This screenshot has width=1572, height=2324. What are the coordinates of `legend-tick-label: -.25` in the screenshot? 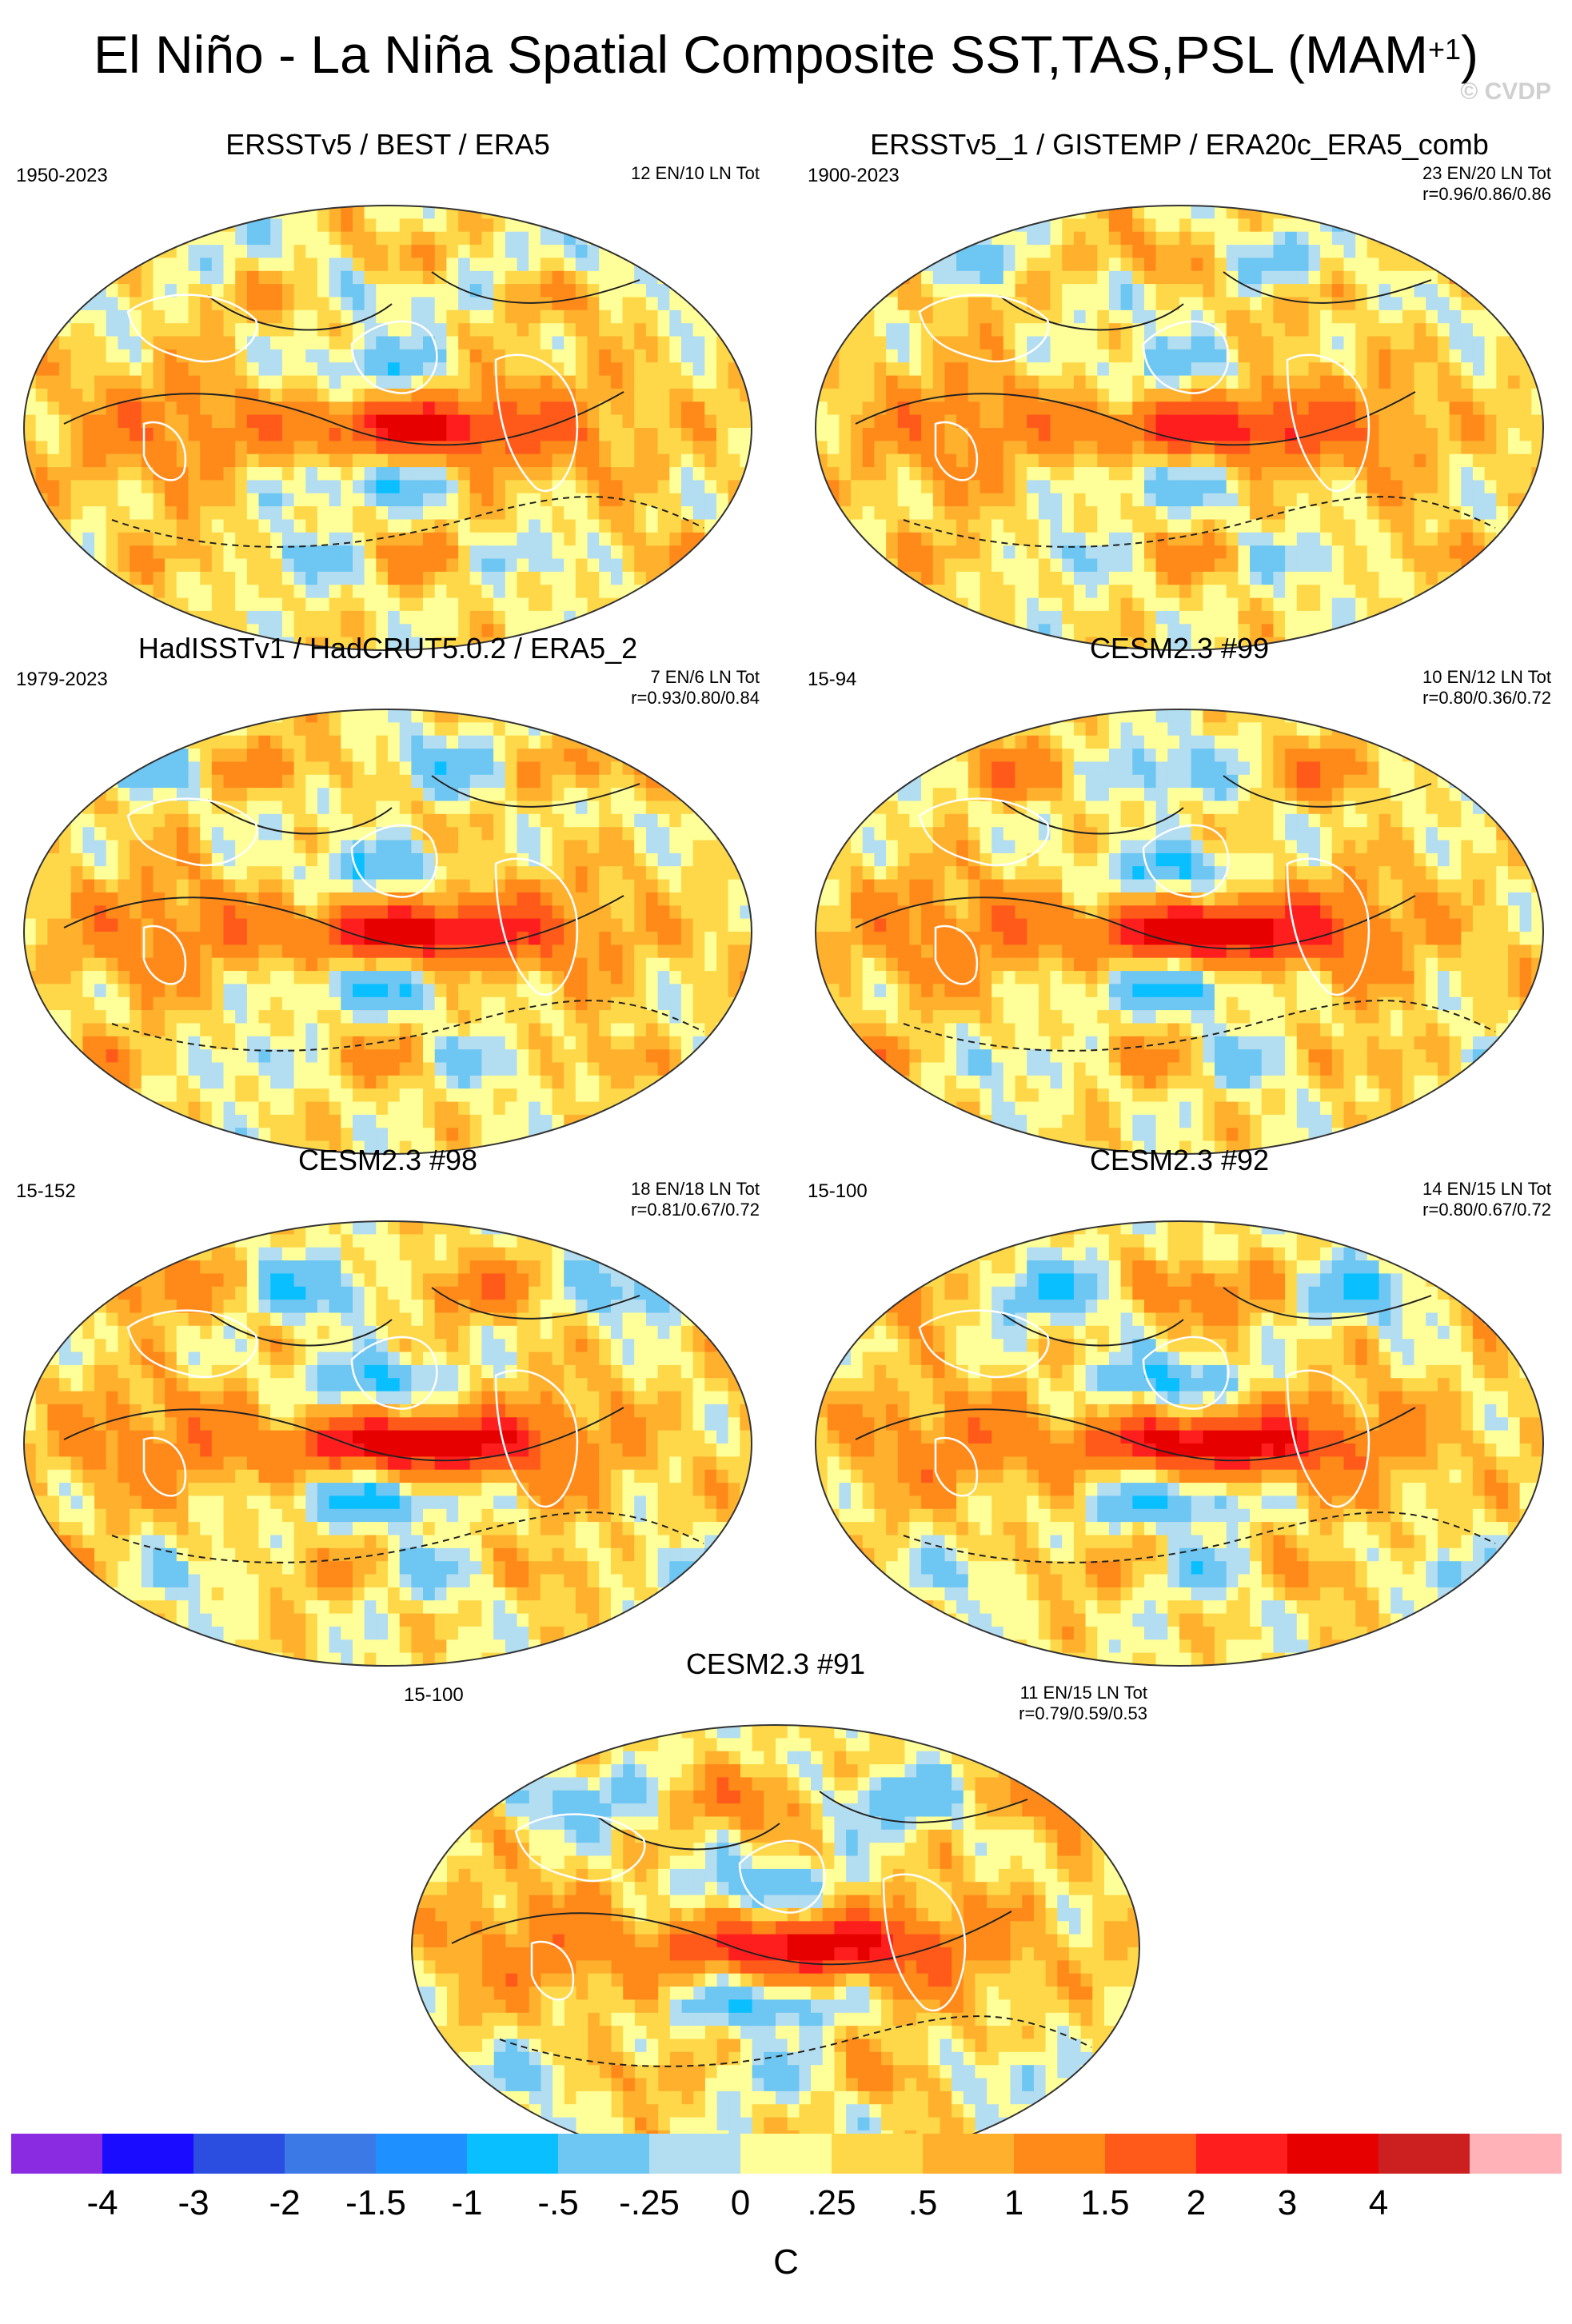 It's located at (649, 2202).